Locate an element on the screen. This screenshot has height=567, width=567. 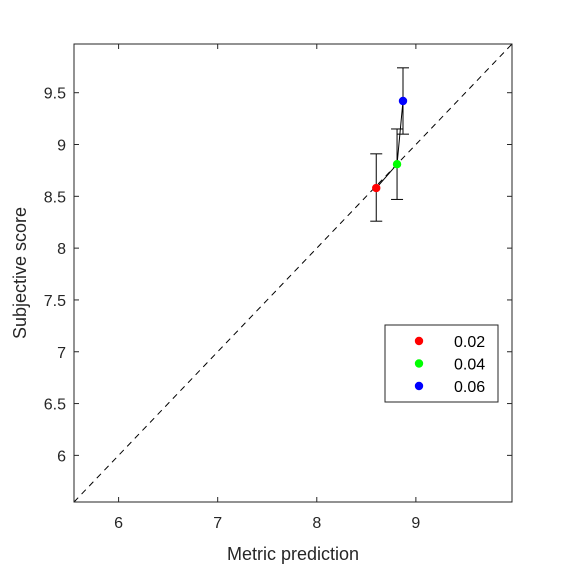
data-point-0.04 is located at coordinates (397, 164).